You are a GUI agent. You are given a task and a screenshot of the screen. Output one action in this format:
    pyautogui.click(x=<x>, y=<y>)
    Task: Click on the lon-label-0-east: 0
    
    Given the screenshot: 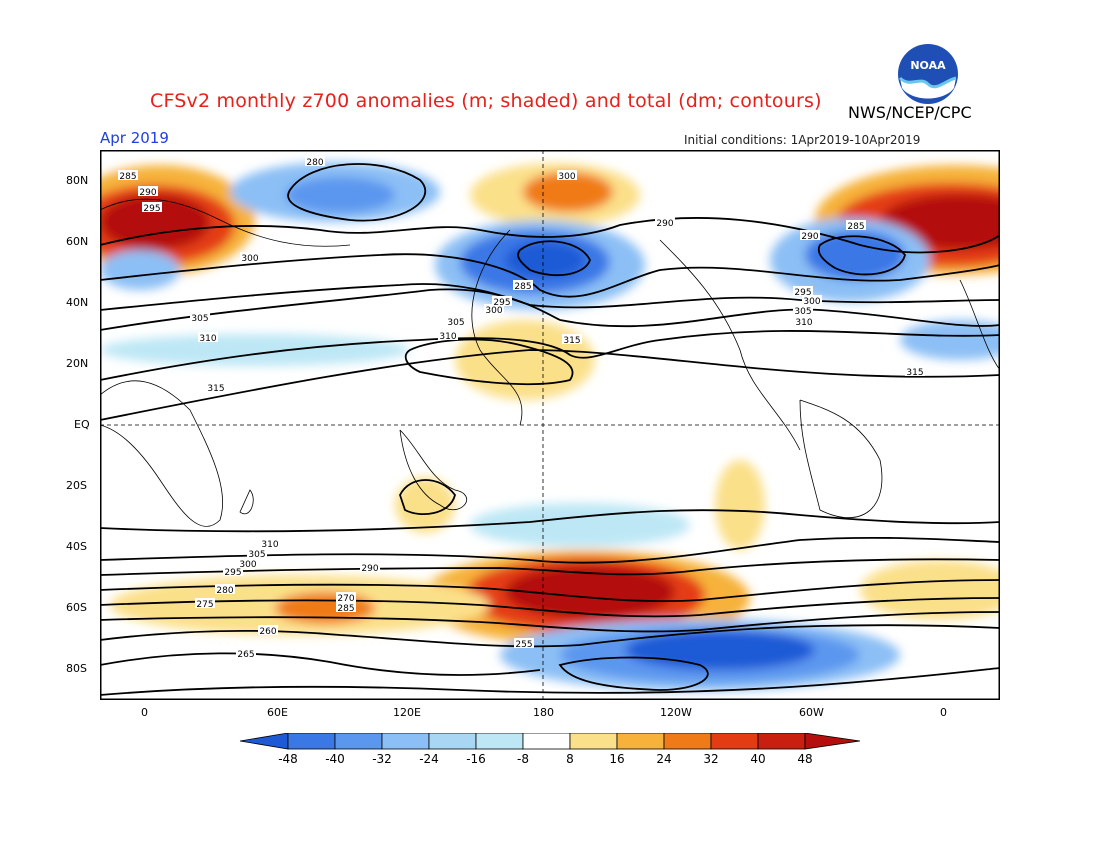 What is the action you would take?
    pyautogui.click(x=943, y=712)
    